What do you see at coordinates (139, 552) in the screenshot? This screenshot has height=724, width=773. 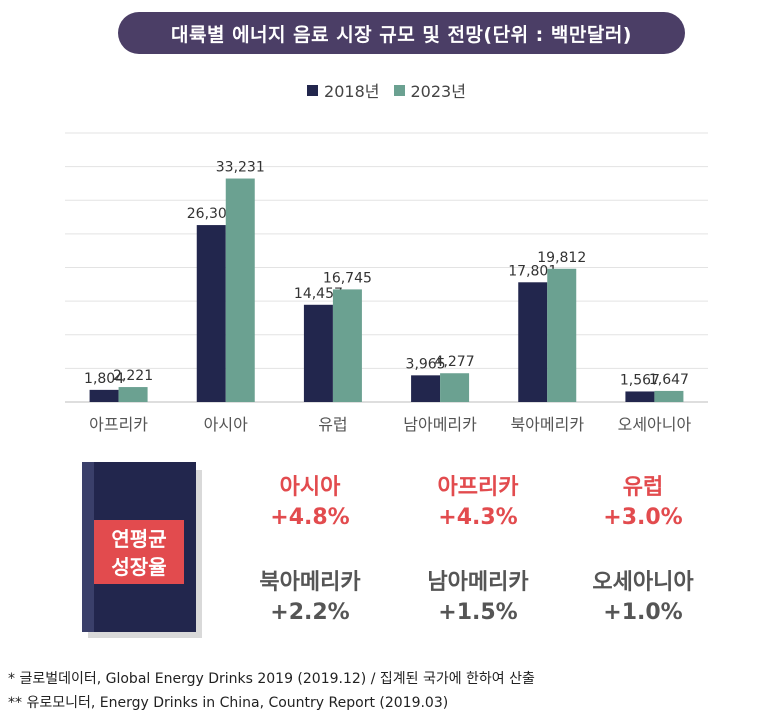 I see `badge-label-band` at bounding box center [139, 552].